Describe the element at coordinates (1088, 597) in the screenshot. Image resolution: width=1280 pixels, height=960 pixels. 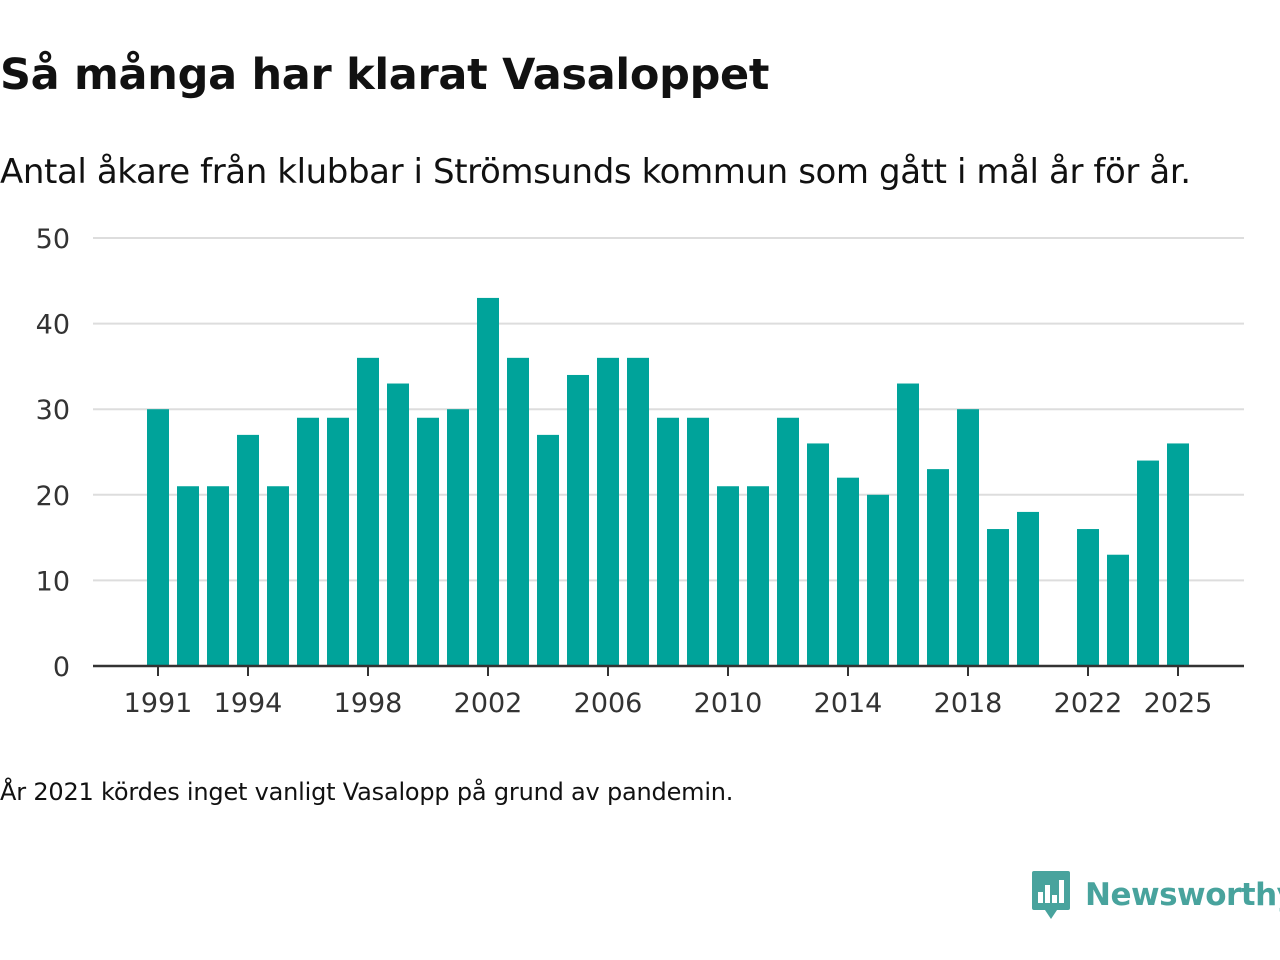
I see `bar-2022` at that location.